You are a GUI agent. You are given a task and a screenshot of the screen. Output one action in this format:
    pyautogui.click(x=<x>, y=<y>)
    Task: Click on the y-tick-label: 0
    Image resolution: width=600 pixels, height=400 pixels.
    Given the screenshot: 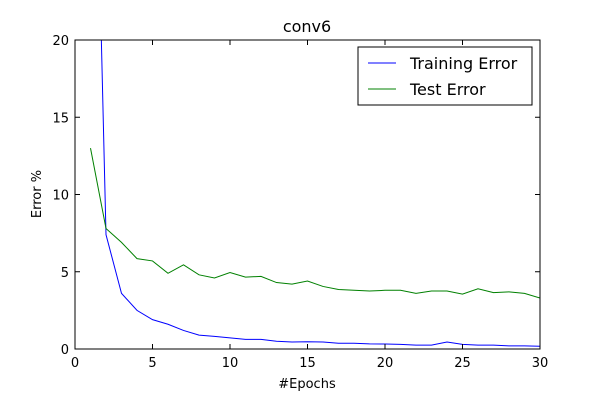 What is the action you would take?
    pyautogui.click(x=65, y=350)
    